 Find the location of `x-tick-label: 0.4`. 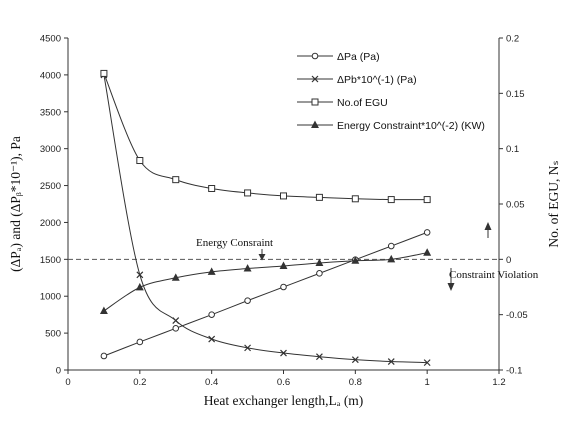

x-tick-label: 0.4 is located at coordinates (211, 382).